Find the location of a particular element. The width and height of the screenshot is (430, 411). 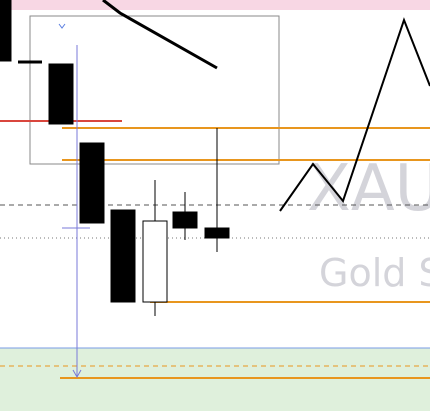

watermark-symbol: XAU is located at coordinates (368, 189).